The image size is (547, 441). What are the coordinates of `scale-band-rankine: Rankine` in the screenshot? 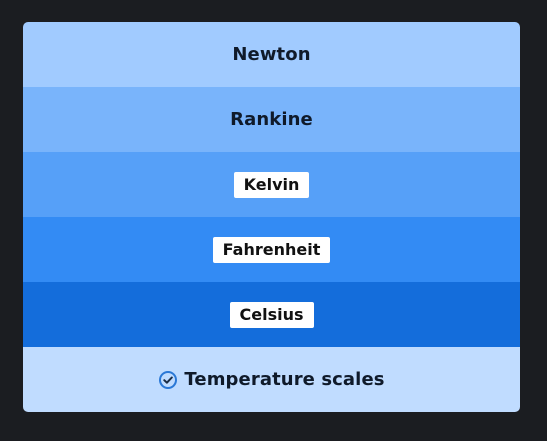 It's located at (271, 119).